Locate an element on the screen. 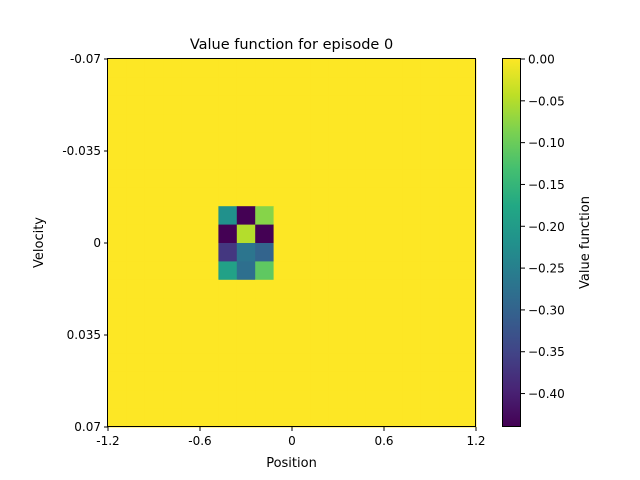 The height and width of the screenshot is (480, 640). y-axis-label: Velocity is located at coordinates (39, 242).